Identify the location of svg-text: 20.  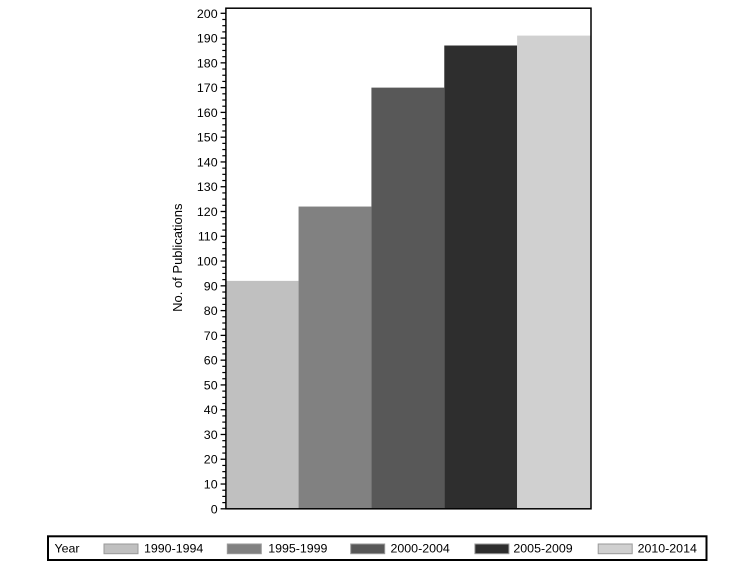
(211, 460).